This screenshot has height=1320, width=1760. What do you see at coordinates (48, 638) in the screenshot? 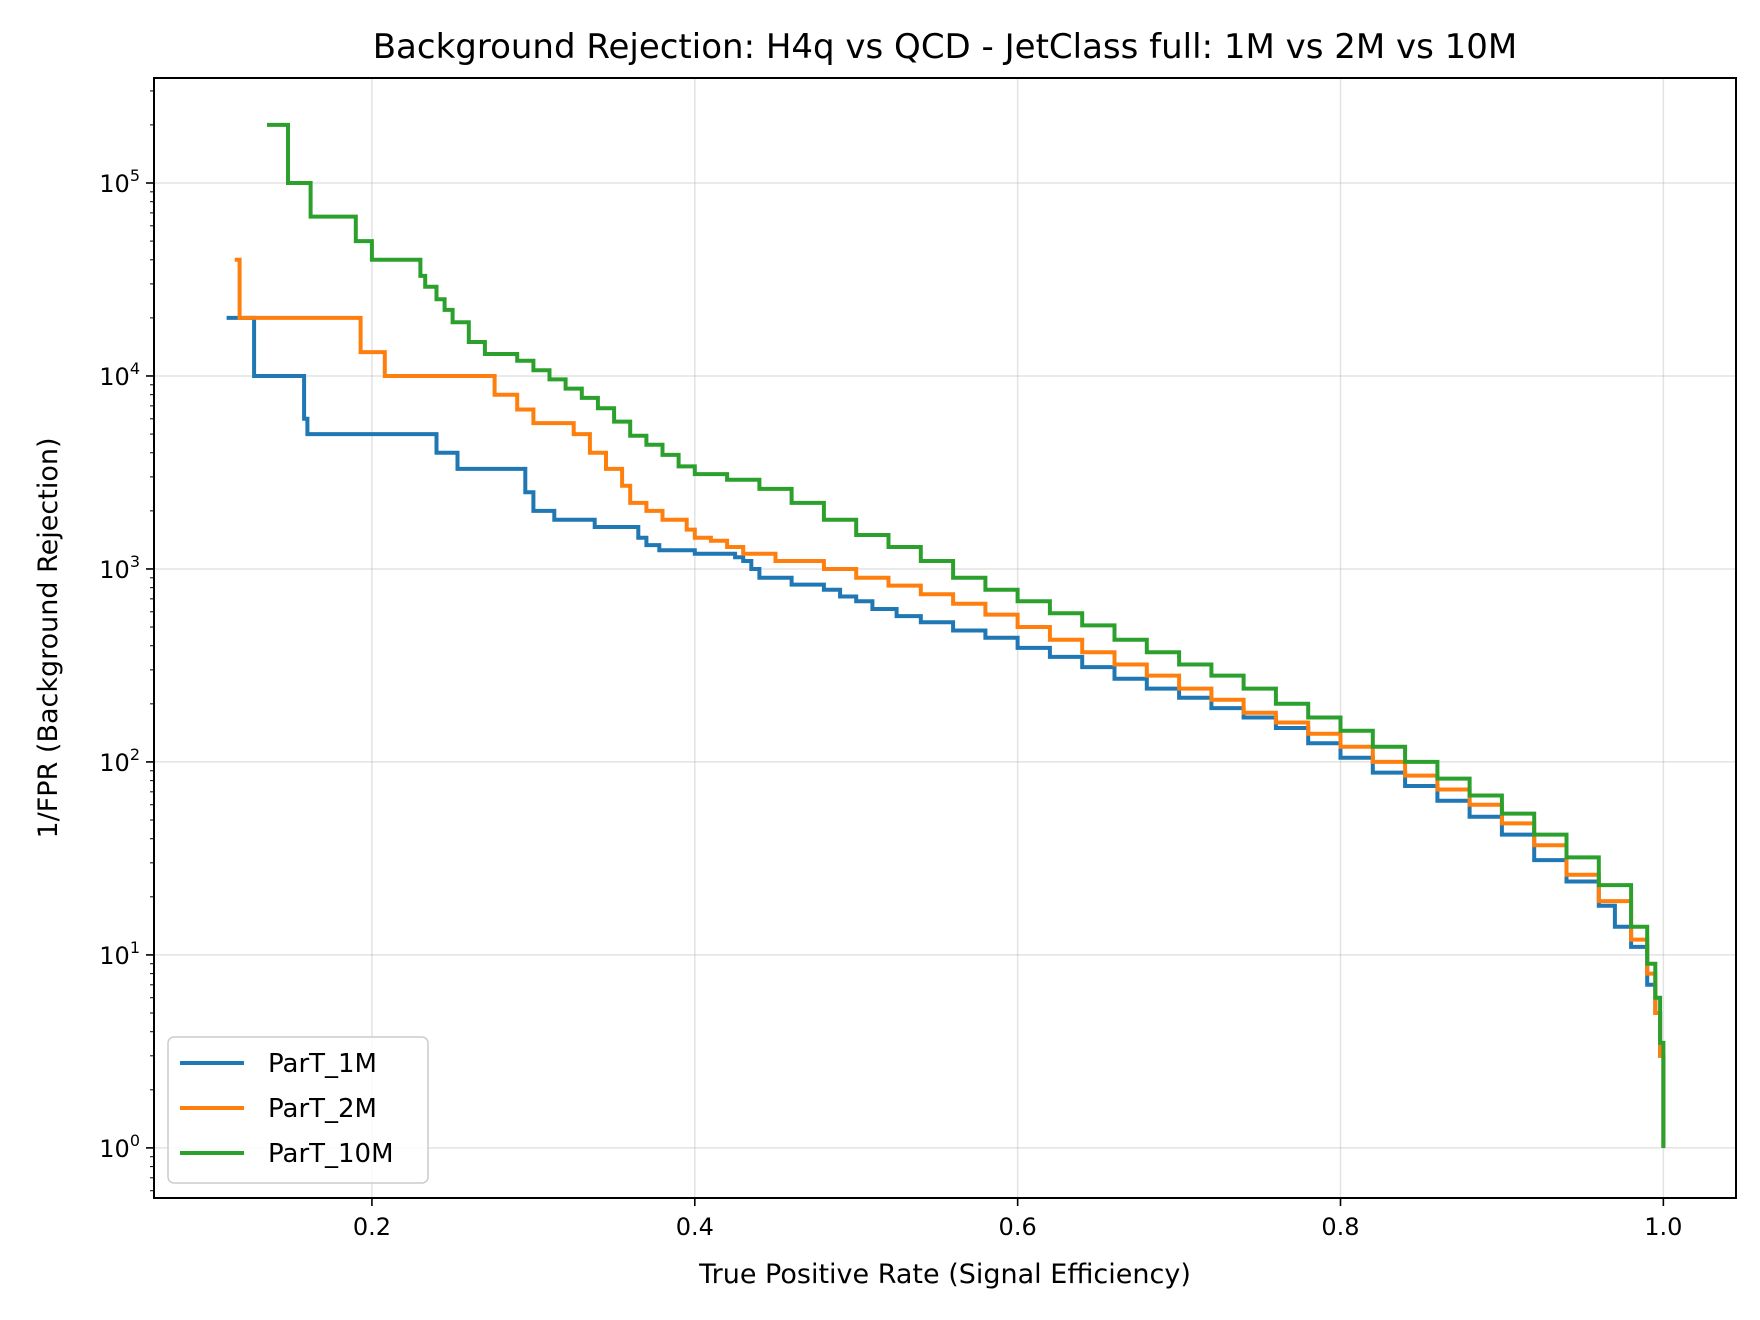
I see `y-axis-label: 1/FPR (Background Rejection)` at bounding box center [48, 638].